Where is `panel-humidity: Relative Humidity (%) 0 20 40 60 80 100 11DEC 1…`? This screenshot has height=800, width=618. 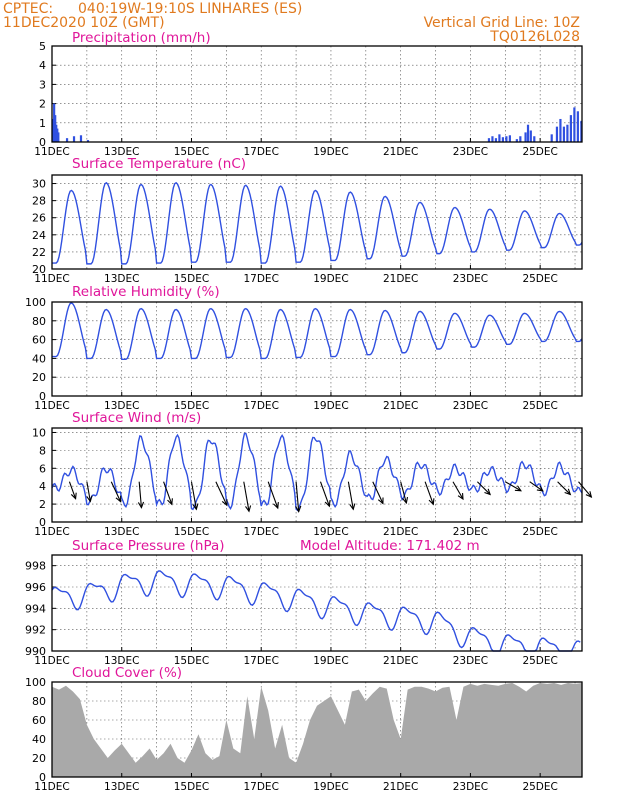 panel-humidity: Relative Humidity (%) 0 20 40 60 80 100 11DEC 1… is located at coordinates (304, 348).